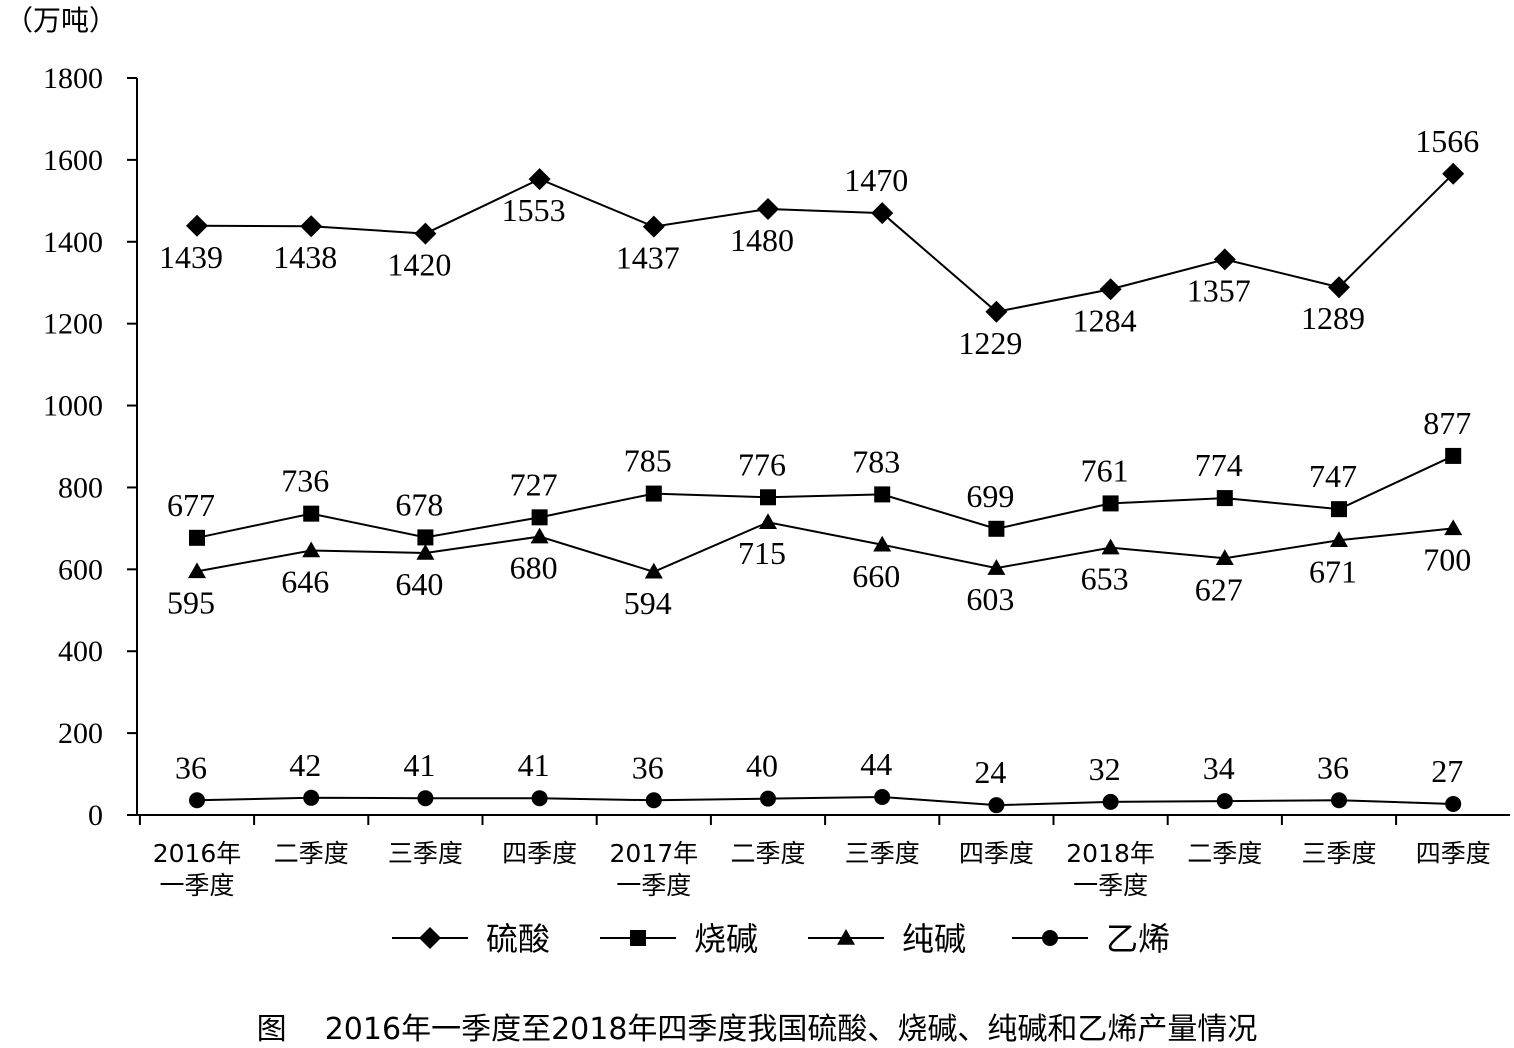  I want to click on data-label: 42, so click(305, 765).